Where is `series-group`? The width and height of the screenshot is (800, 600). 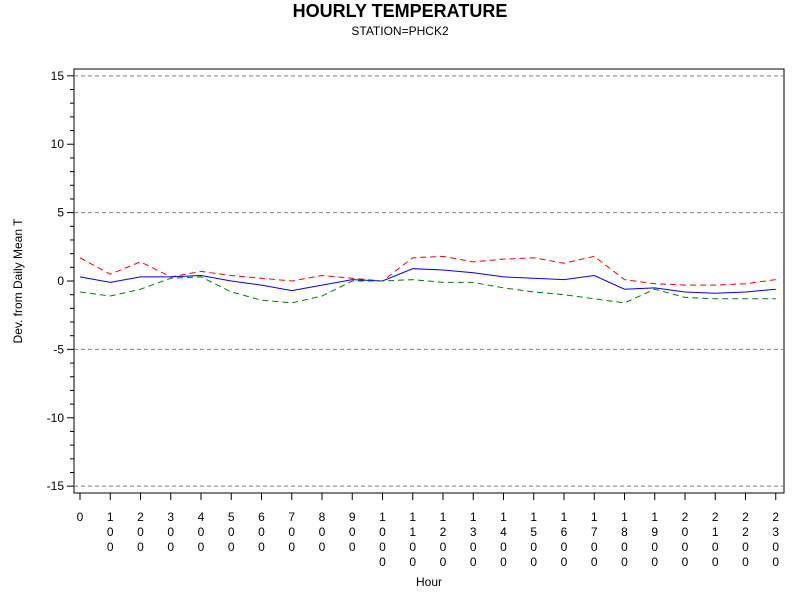 series-group is located at coordinates (427, 279).